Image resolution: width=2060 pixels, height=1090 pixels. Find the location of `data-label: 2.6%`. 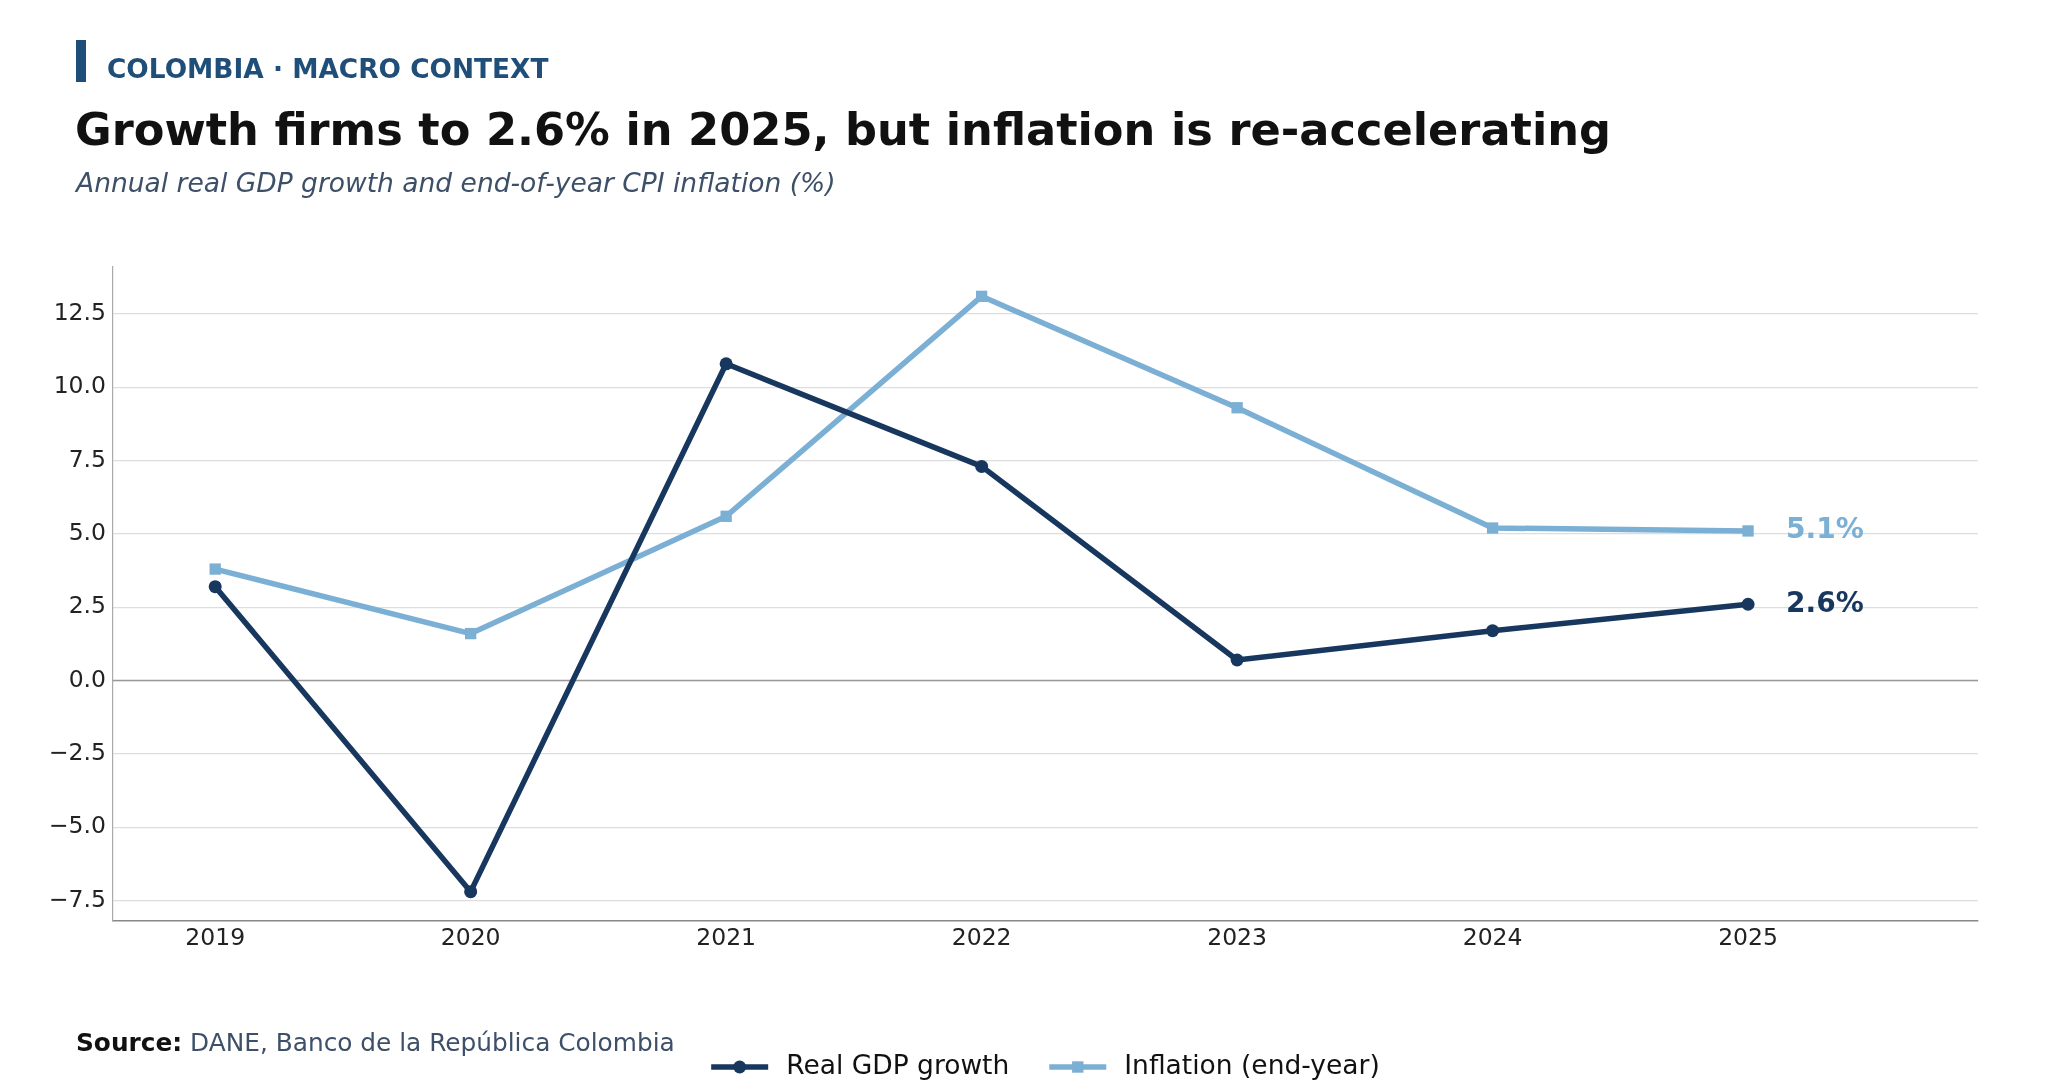

data-label: 2.6% is located at coordinates (1825, 602).